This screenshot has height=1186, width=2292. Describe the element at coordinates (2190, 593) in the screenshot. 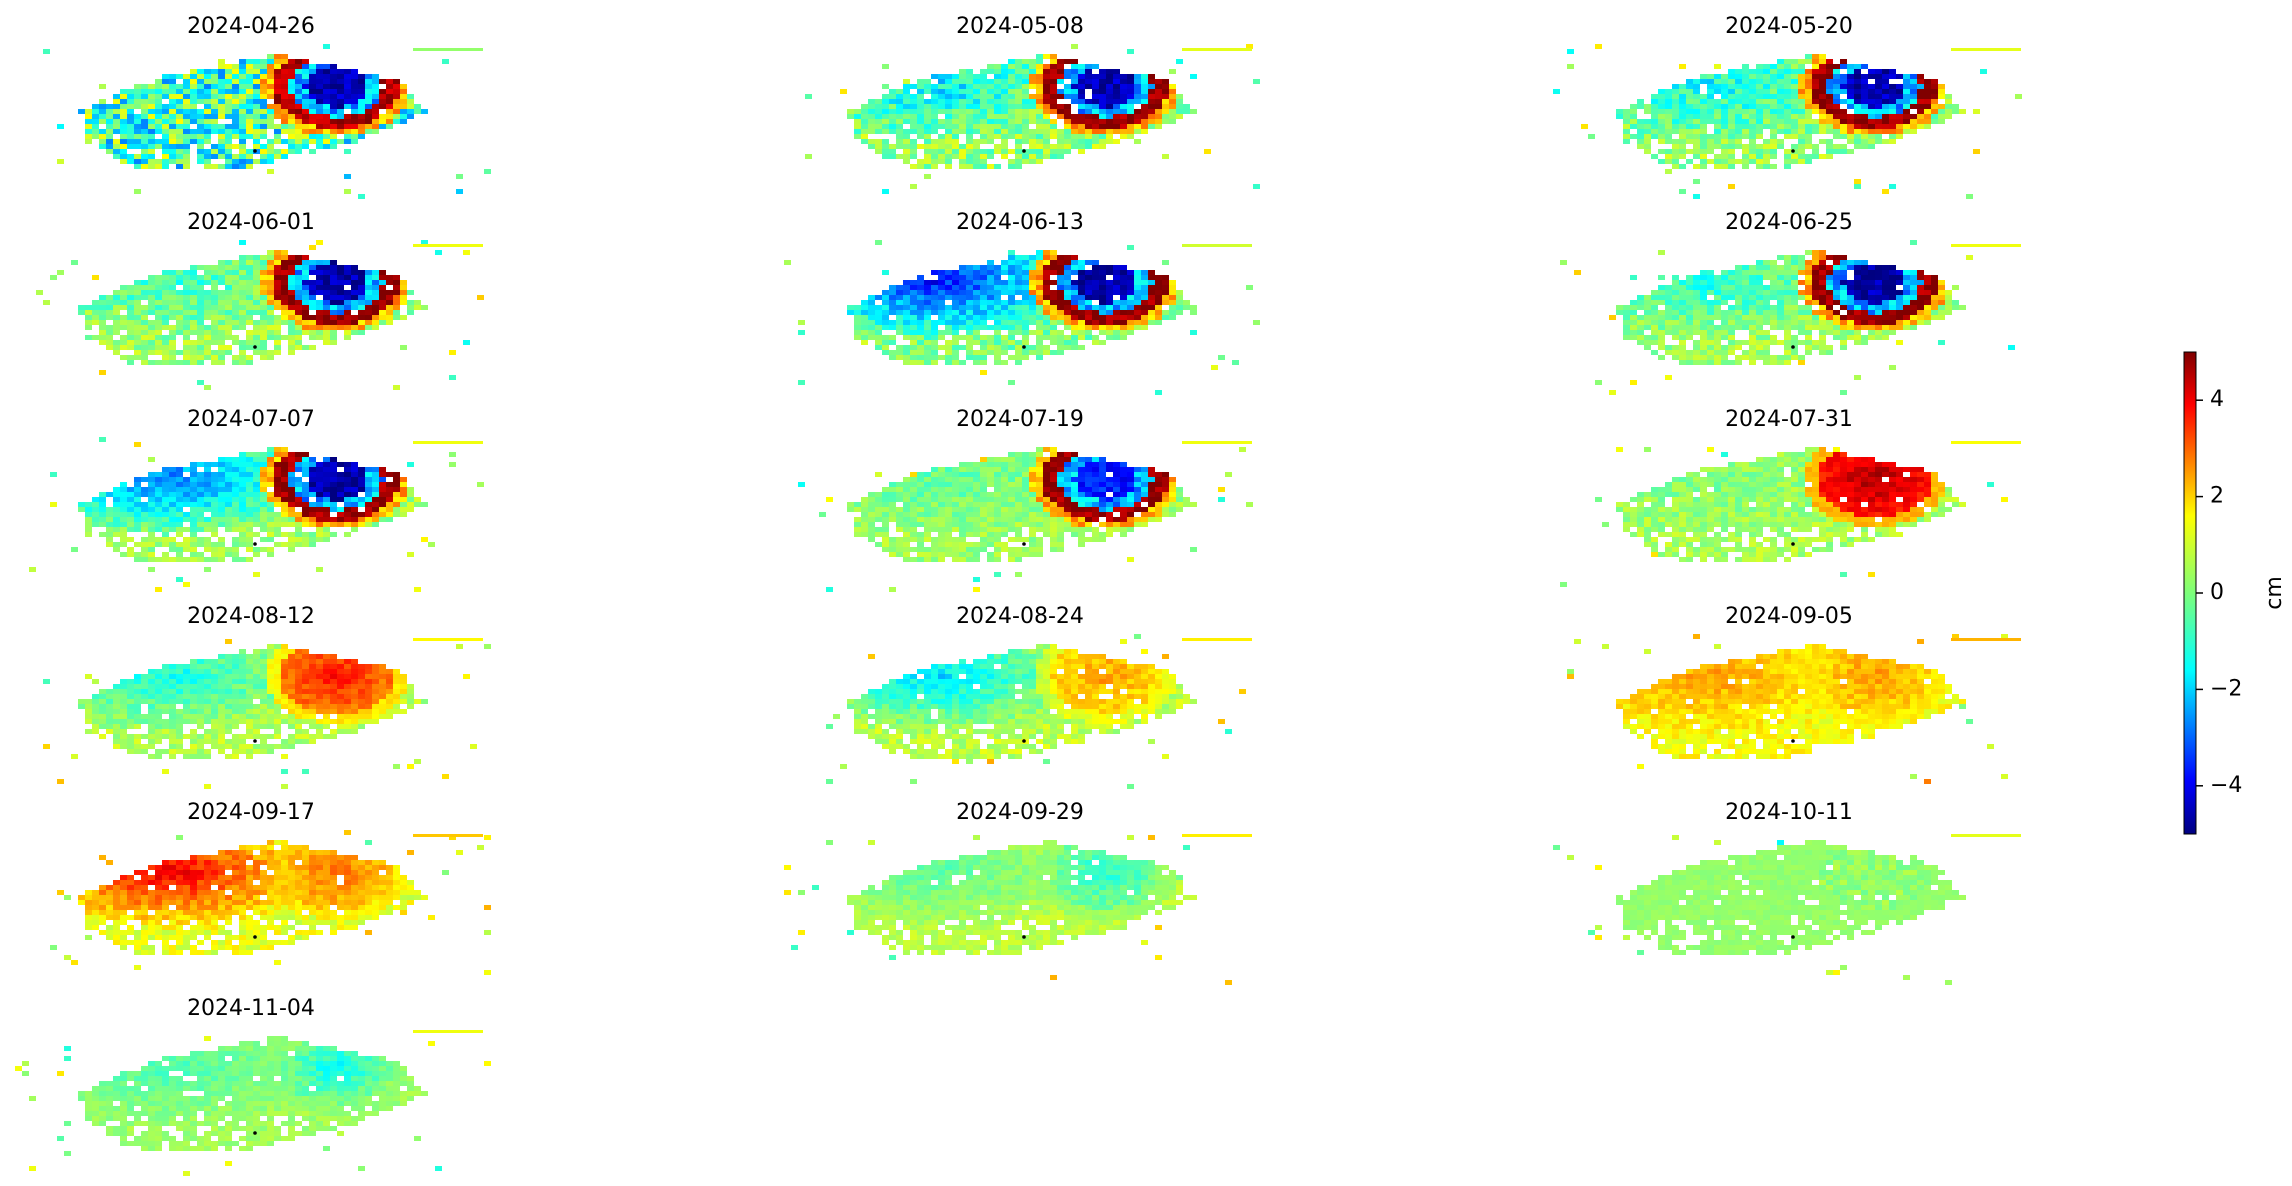

I see `colorbar-gradient` at that location.